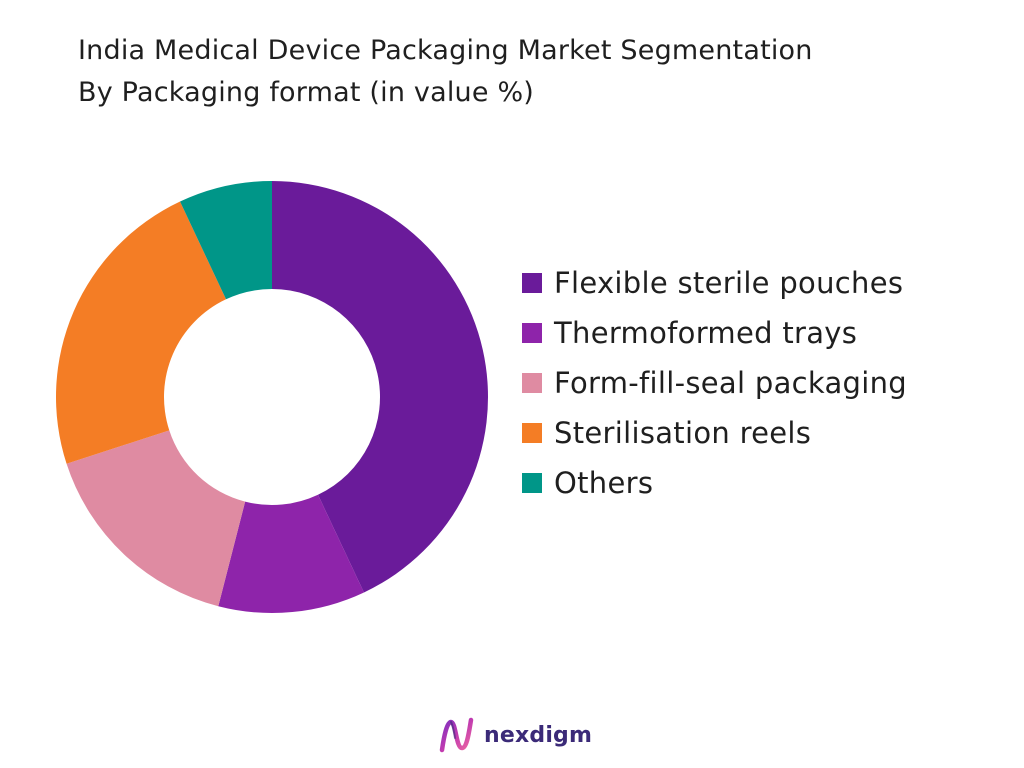  What do you see at coordinates (706, 333) in the screenshot?
I see `legend-label: Thermoformed trays` at bounding box center [706, 333].